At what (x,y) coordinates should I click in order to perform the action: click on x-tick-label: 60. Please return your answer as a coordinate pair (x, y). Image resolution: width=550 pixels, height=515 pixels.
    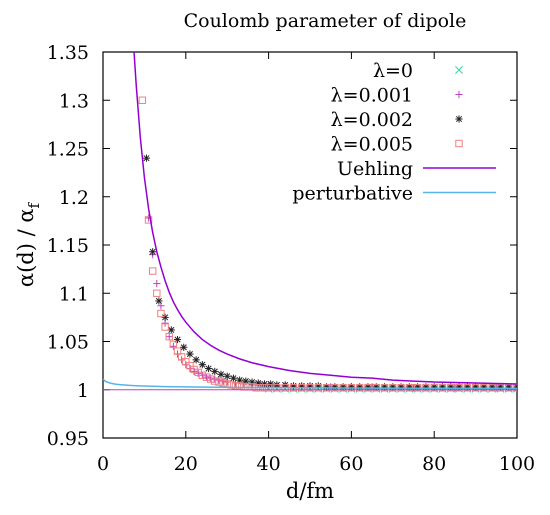
    Looking at the image, I should click on (351, 464).